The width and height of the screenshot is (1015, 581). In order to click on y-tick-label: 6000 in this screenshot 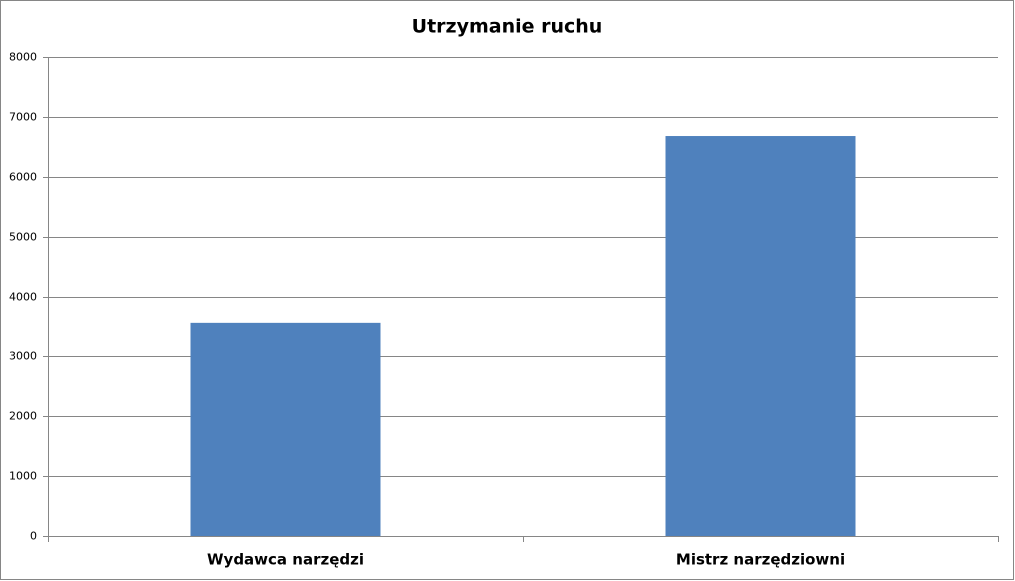, I will do `click(23, 177)`.